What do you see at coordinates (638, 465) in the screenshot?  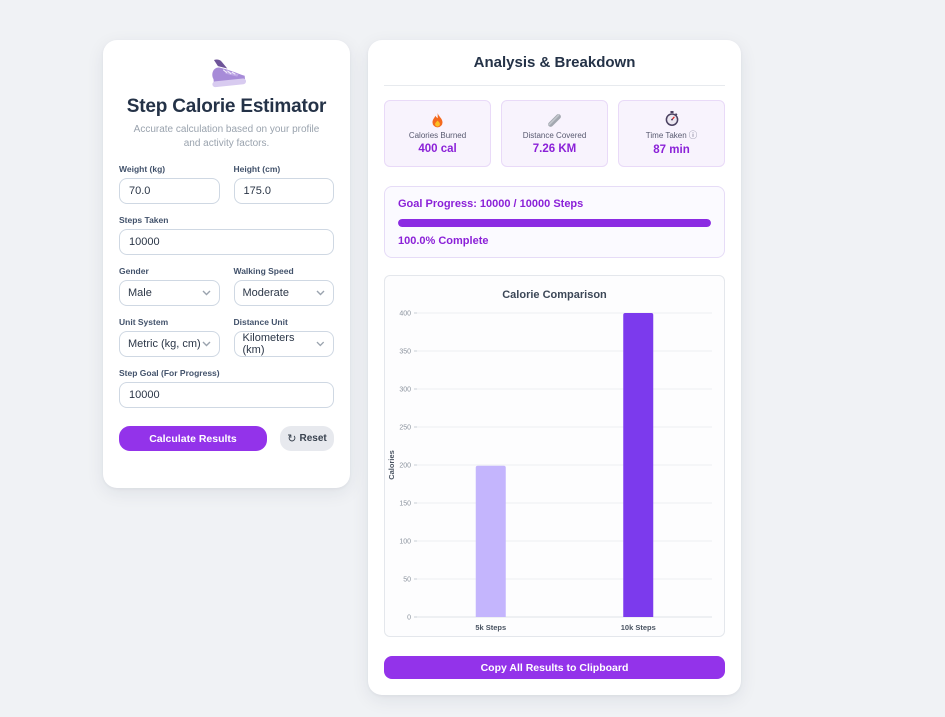 I see `bar-10k-steps` at bounding box center [638, 465].